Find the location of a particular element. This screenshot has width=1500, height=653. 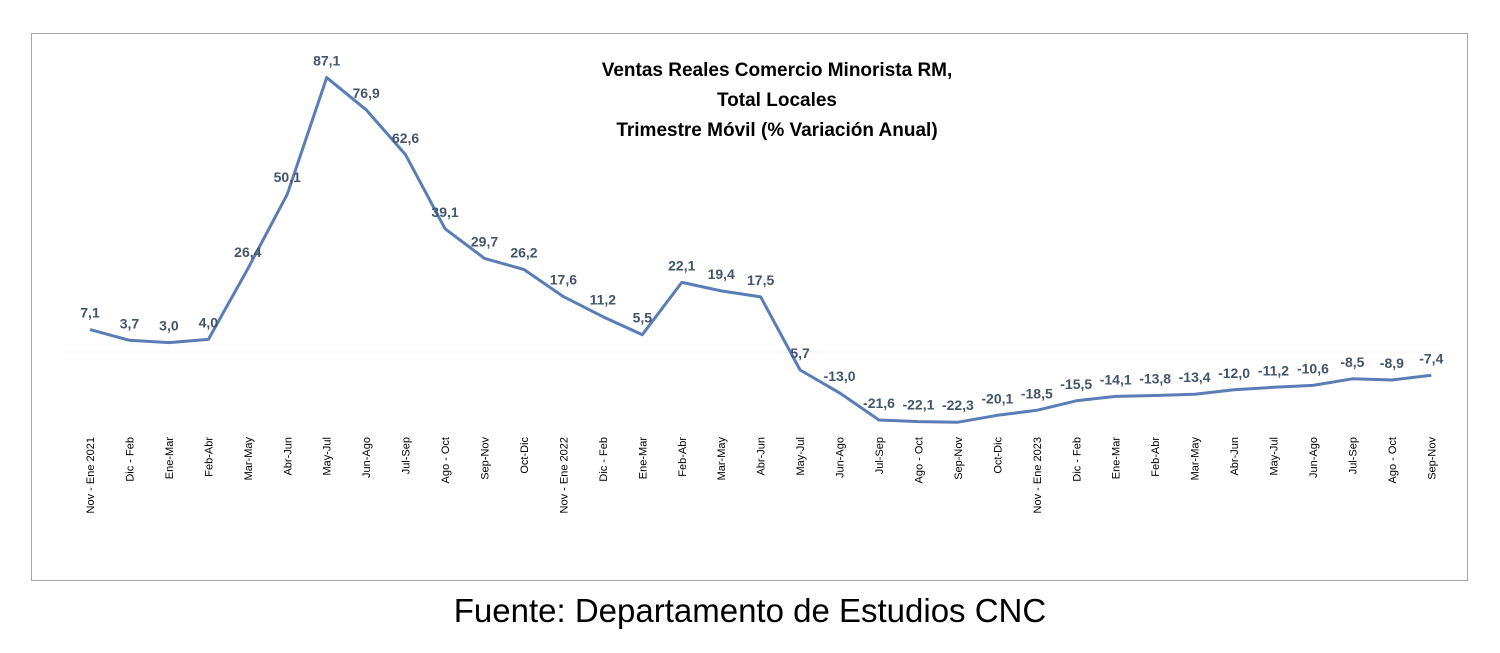

data-label: -11,2 is located at coordinates (1273, 370).